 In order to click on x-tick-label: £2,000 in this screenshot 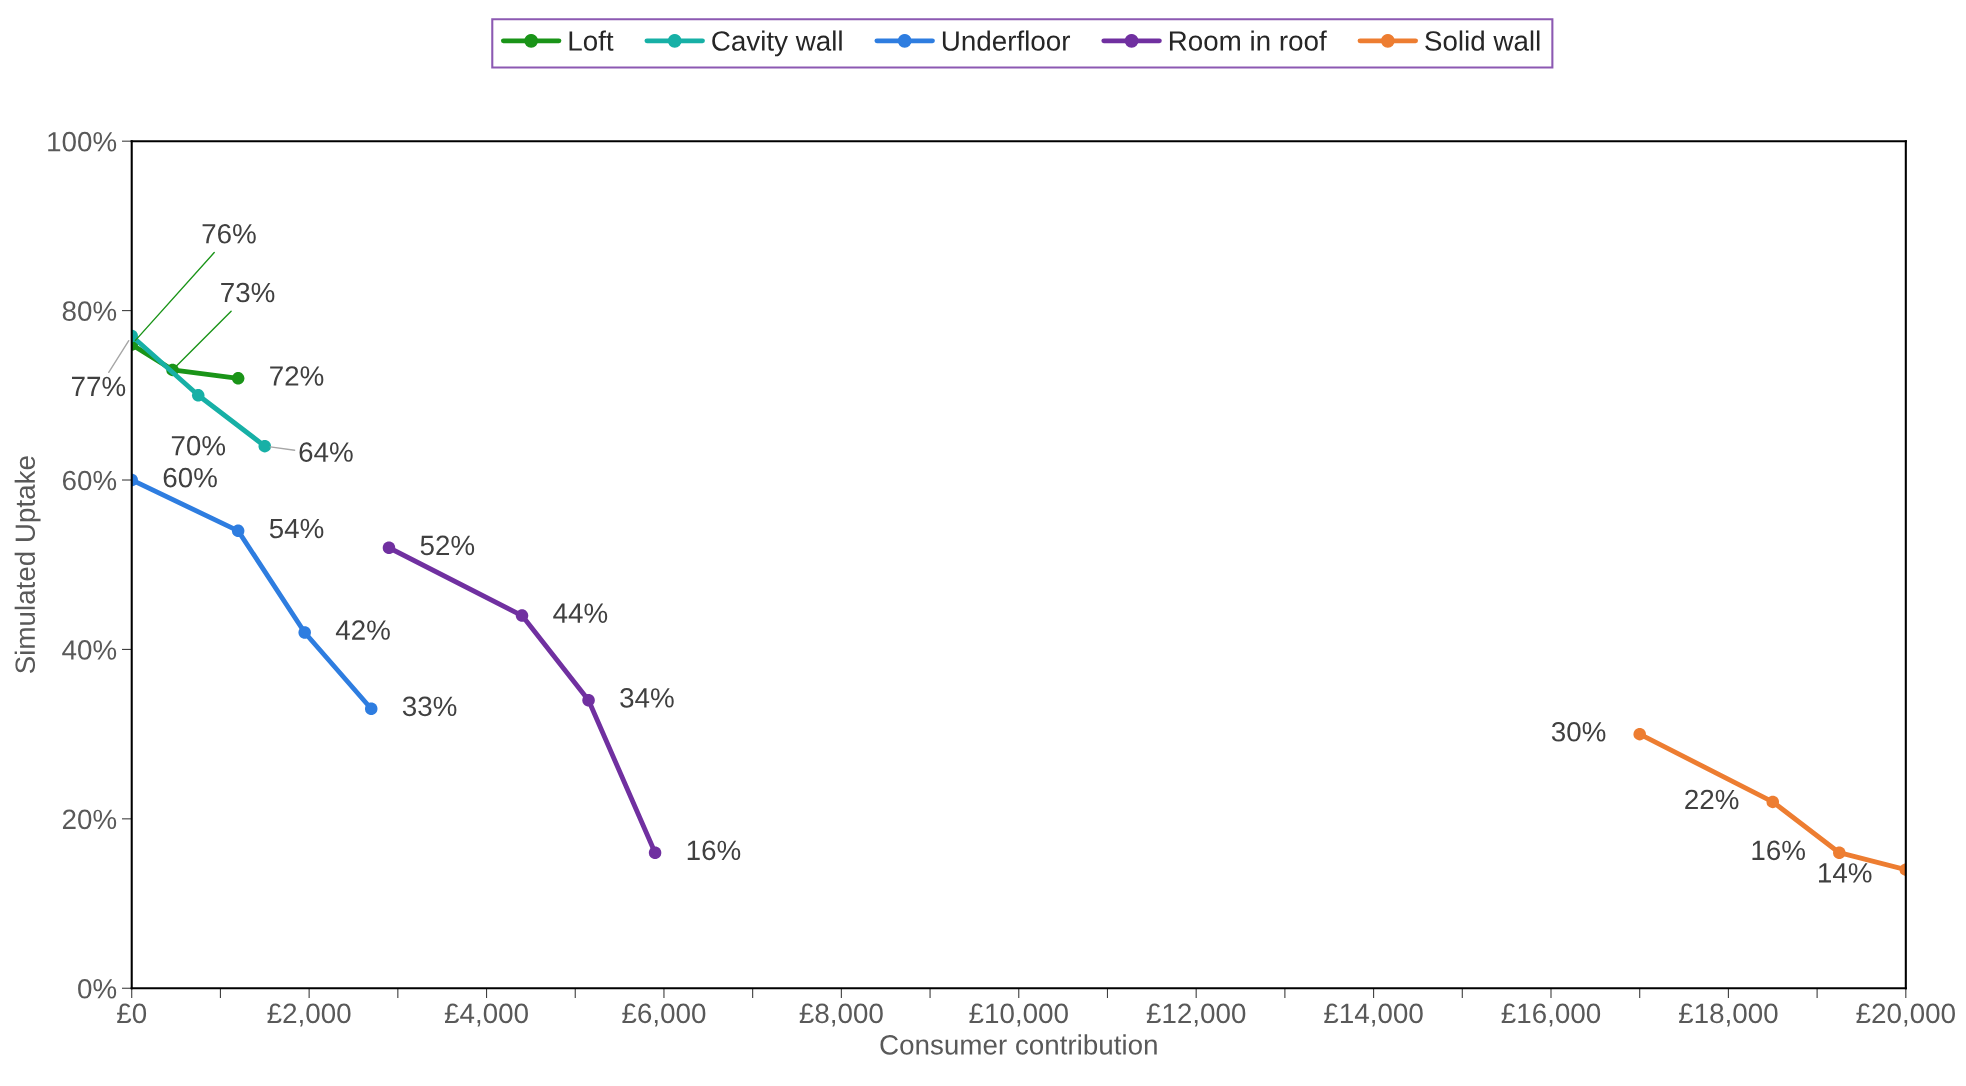, I will do `click(309, 1015)`.